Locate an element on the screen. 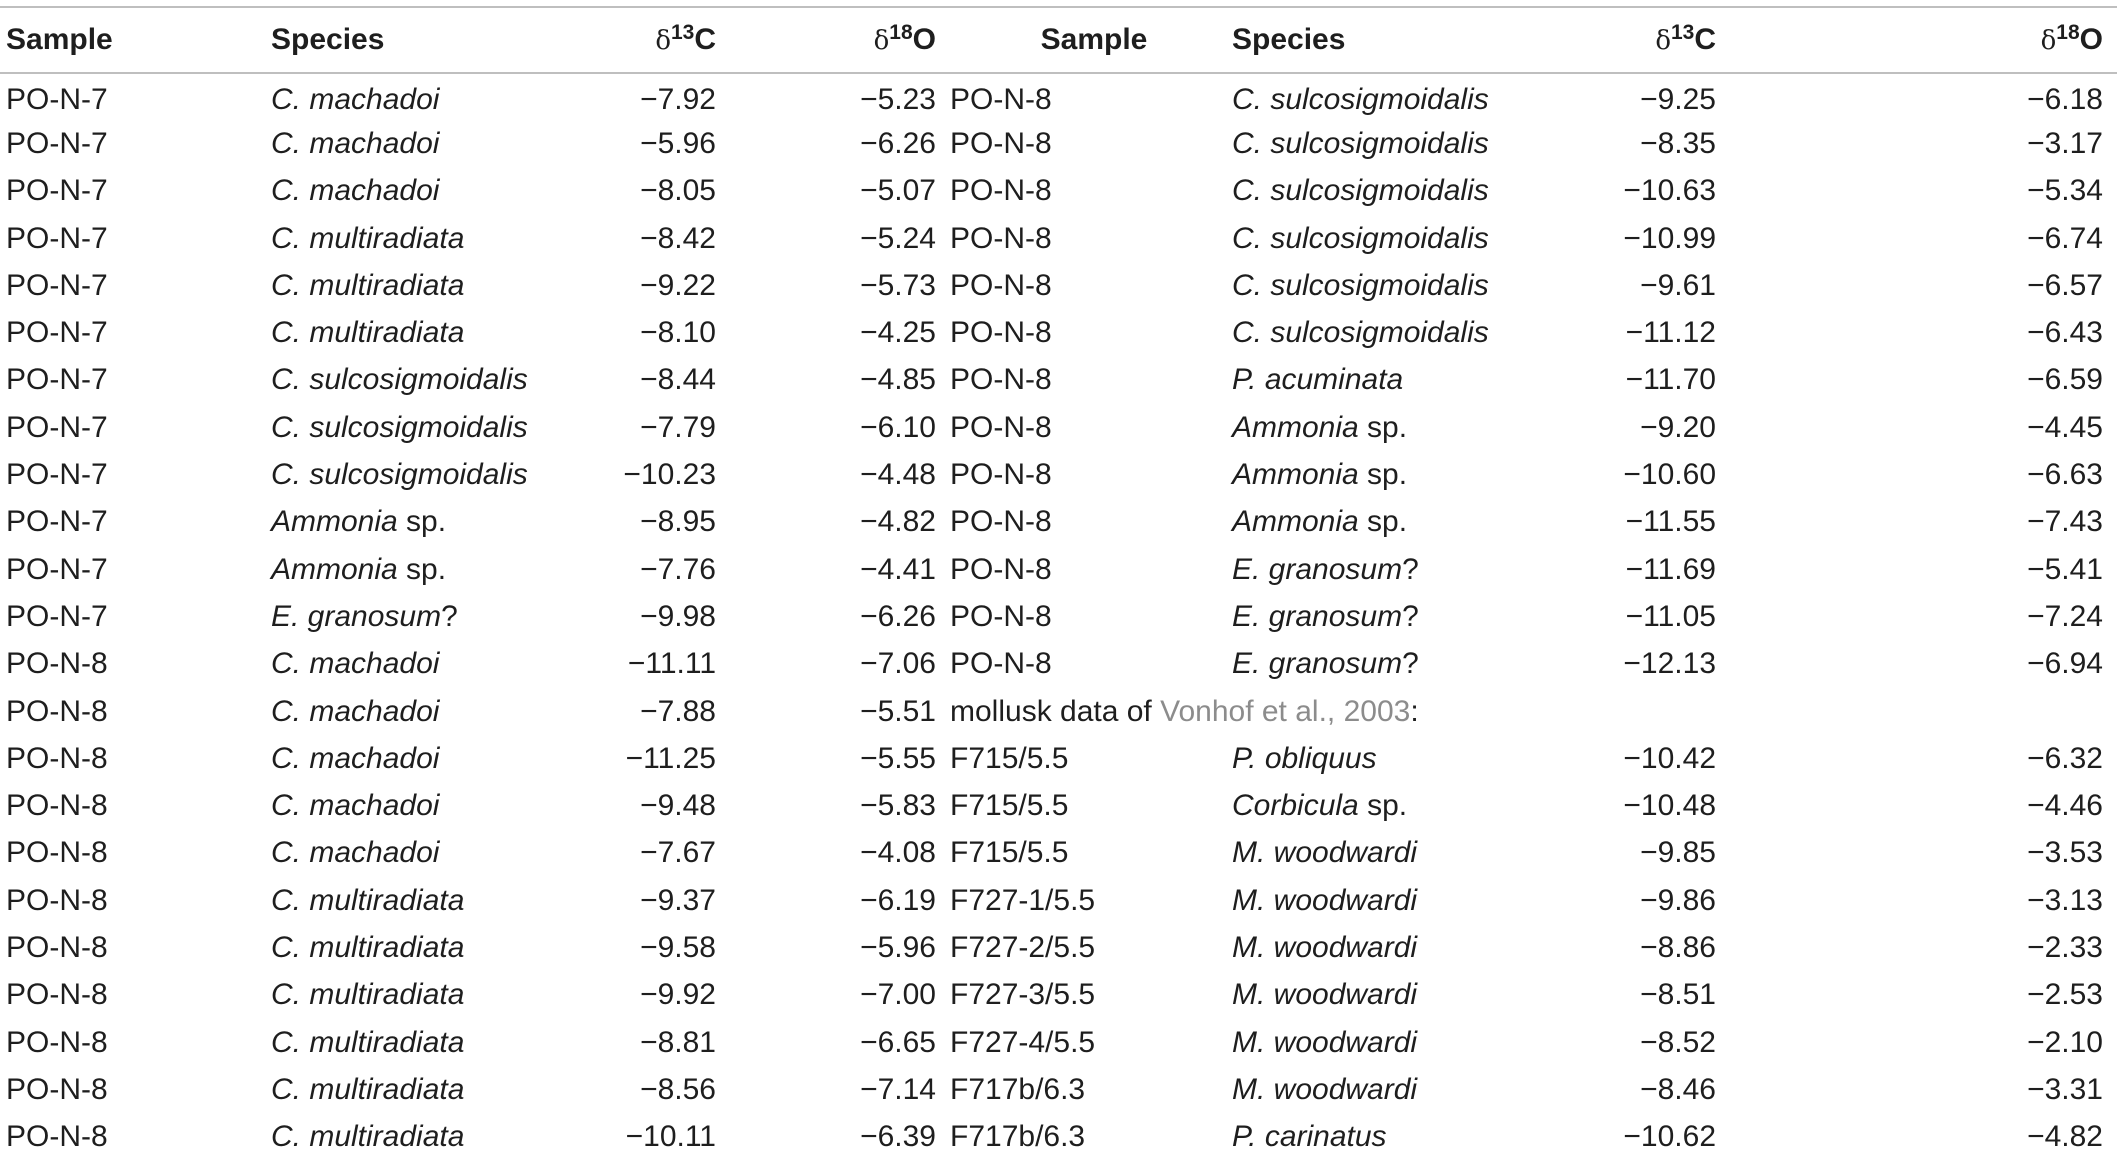 Image resolution: width=2117 pixels, height=1169 pixels. d13c-cell-2: −8.86 is located at coordinates (1678, 947).